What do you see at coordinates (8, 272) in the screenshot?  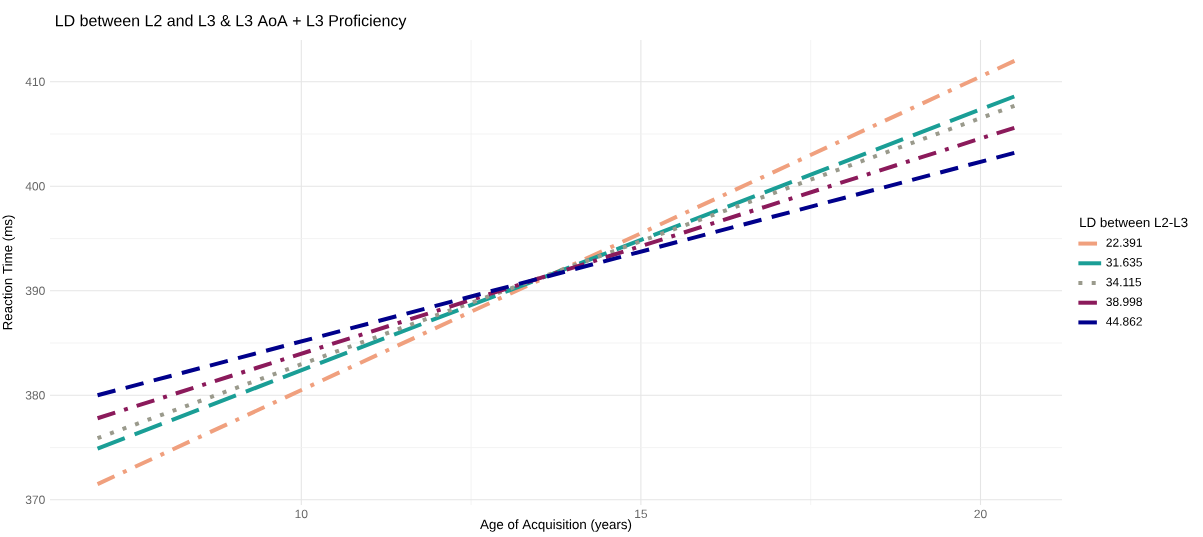 I see `y-axis-title: Reaction Time (ms)` at bounding box center [8, 272].